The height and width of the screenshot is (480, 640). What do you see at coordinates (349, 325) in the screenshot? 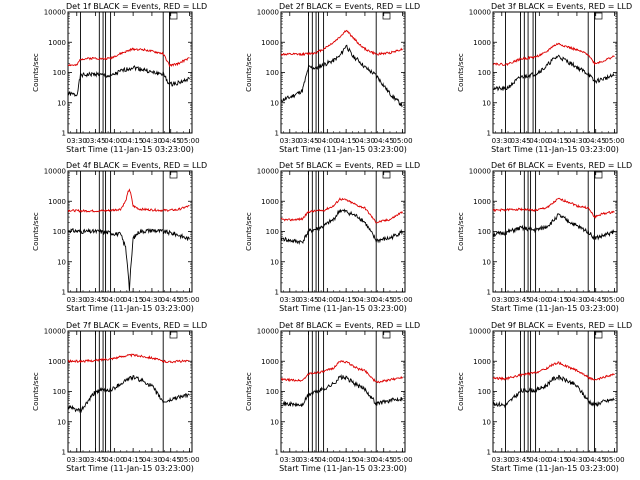
I see `panel-title: Det 8f BLACK = Events, RED = LLD` at bounding box center [349, 325].